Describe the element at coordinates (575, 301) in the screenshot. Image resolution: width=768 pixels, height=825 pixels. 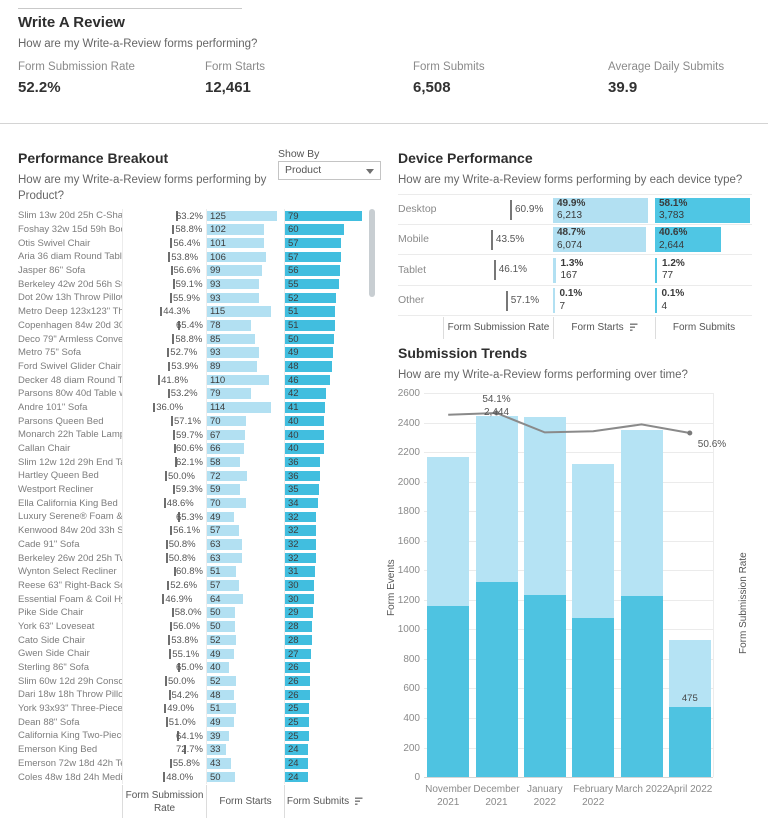
I see `device-row: Other 57.1% 0.1% 7 0.1% 4` at that location.